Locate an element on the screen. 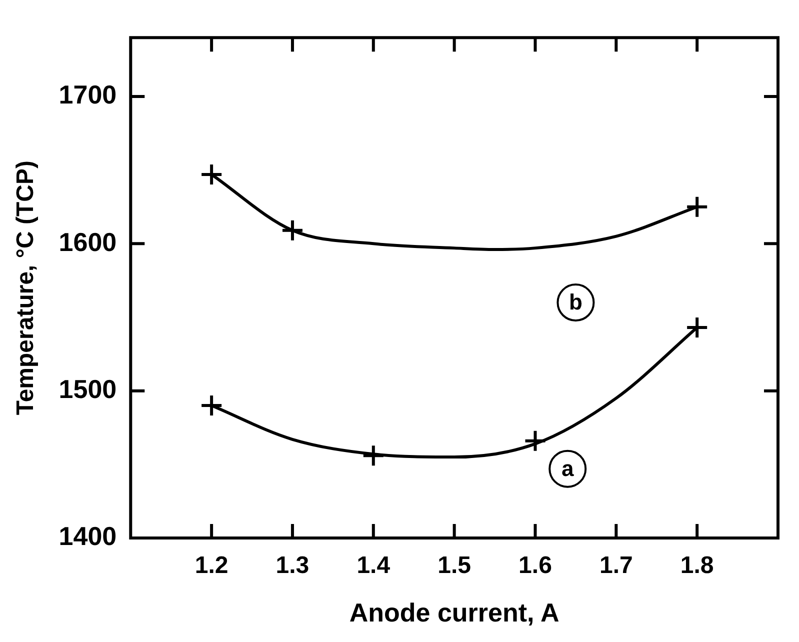 Image resolution: width=799 pixels, height=642 pixels. x-tick-label: 1.6 is located at coordinates (535, 566).